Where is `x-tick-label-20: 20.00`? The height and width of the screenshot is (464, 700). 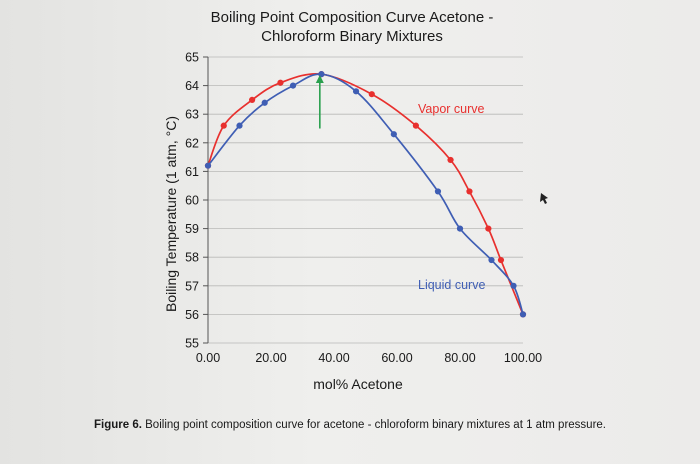
x-tick-label-20: 20.00 is located at coordinates (270, 358).